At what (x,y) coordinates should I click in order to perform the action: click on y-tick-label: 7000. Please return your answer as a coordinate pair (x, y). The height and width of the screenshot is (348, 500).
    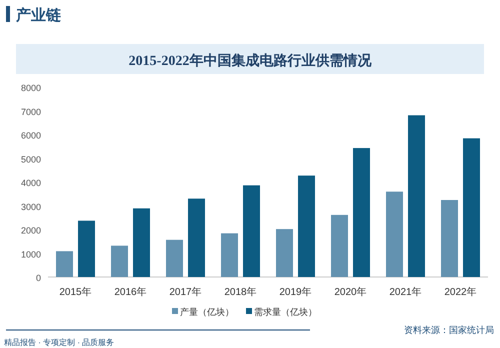
    Looking at the image, I should click on (30, 111).